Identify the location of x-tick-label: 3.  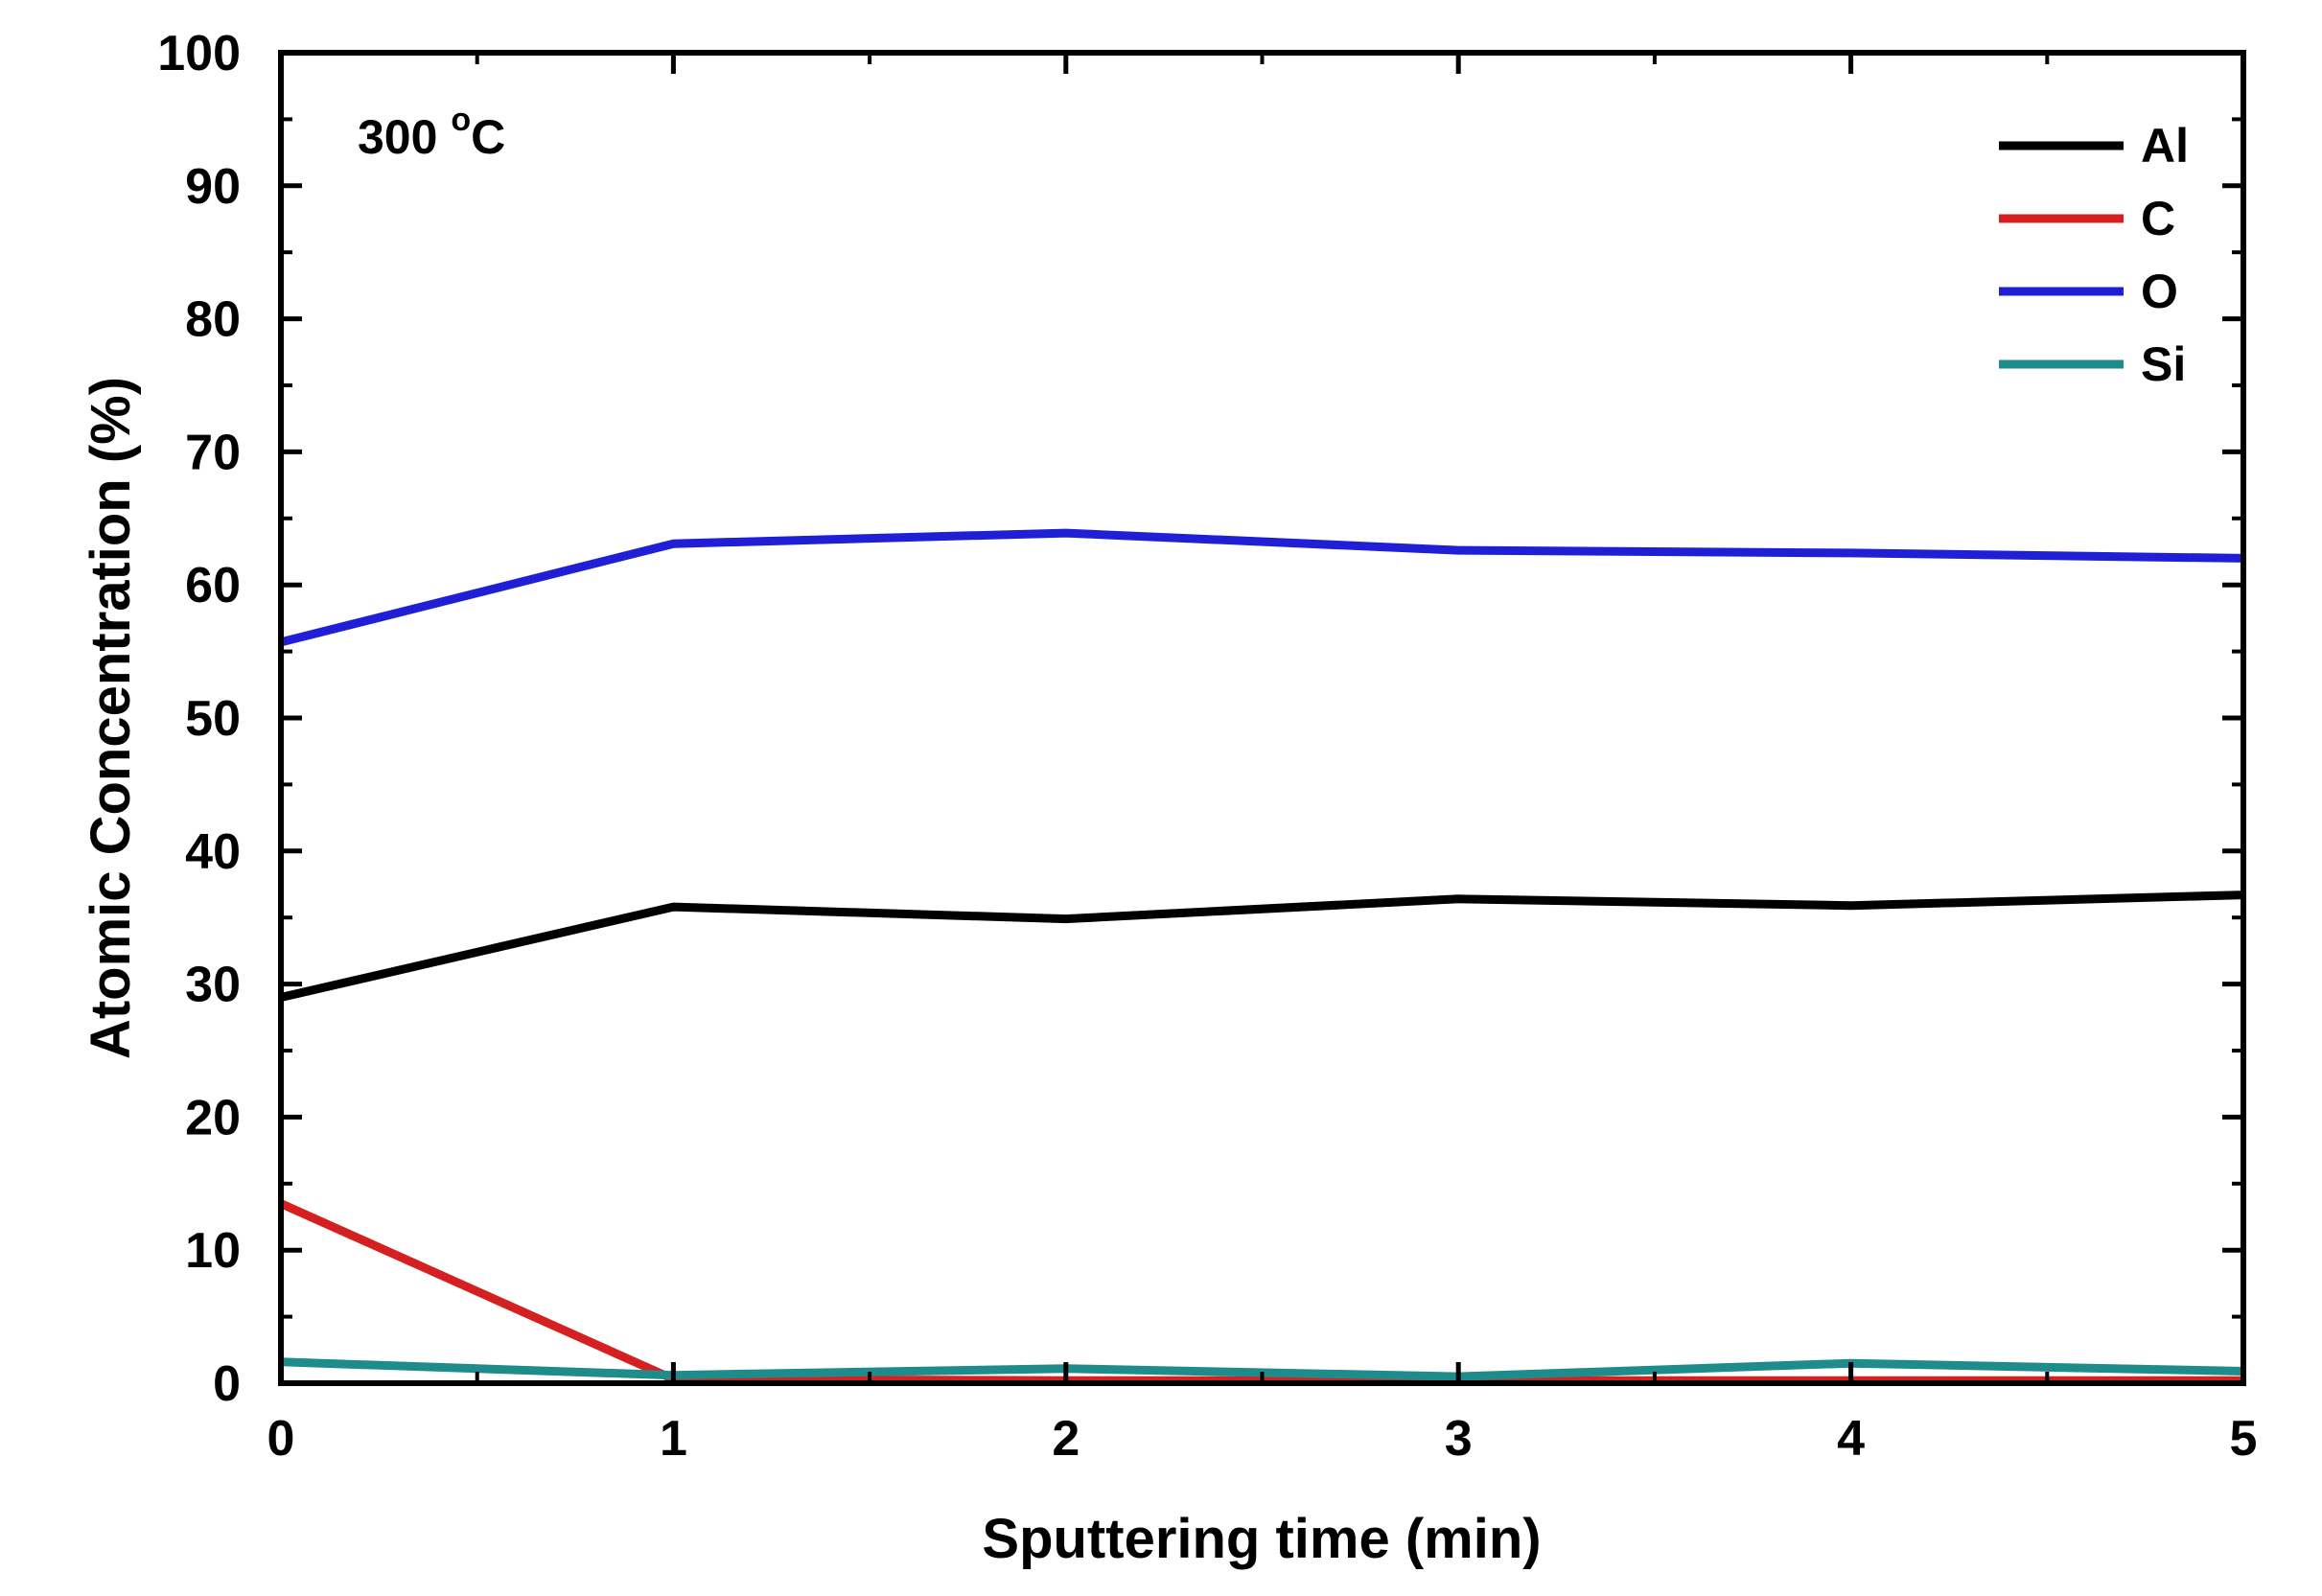
(1459, 1439).